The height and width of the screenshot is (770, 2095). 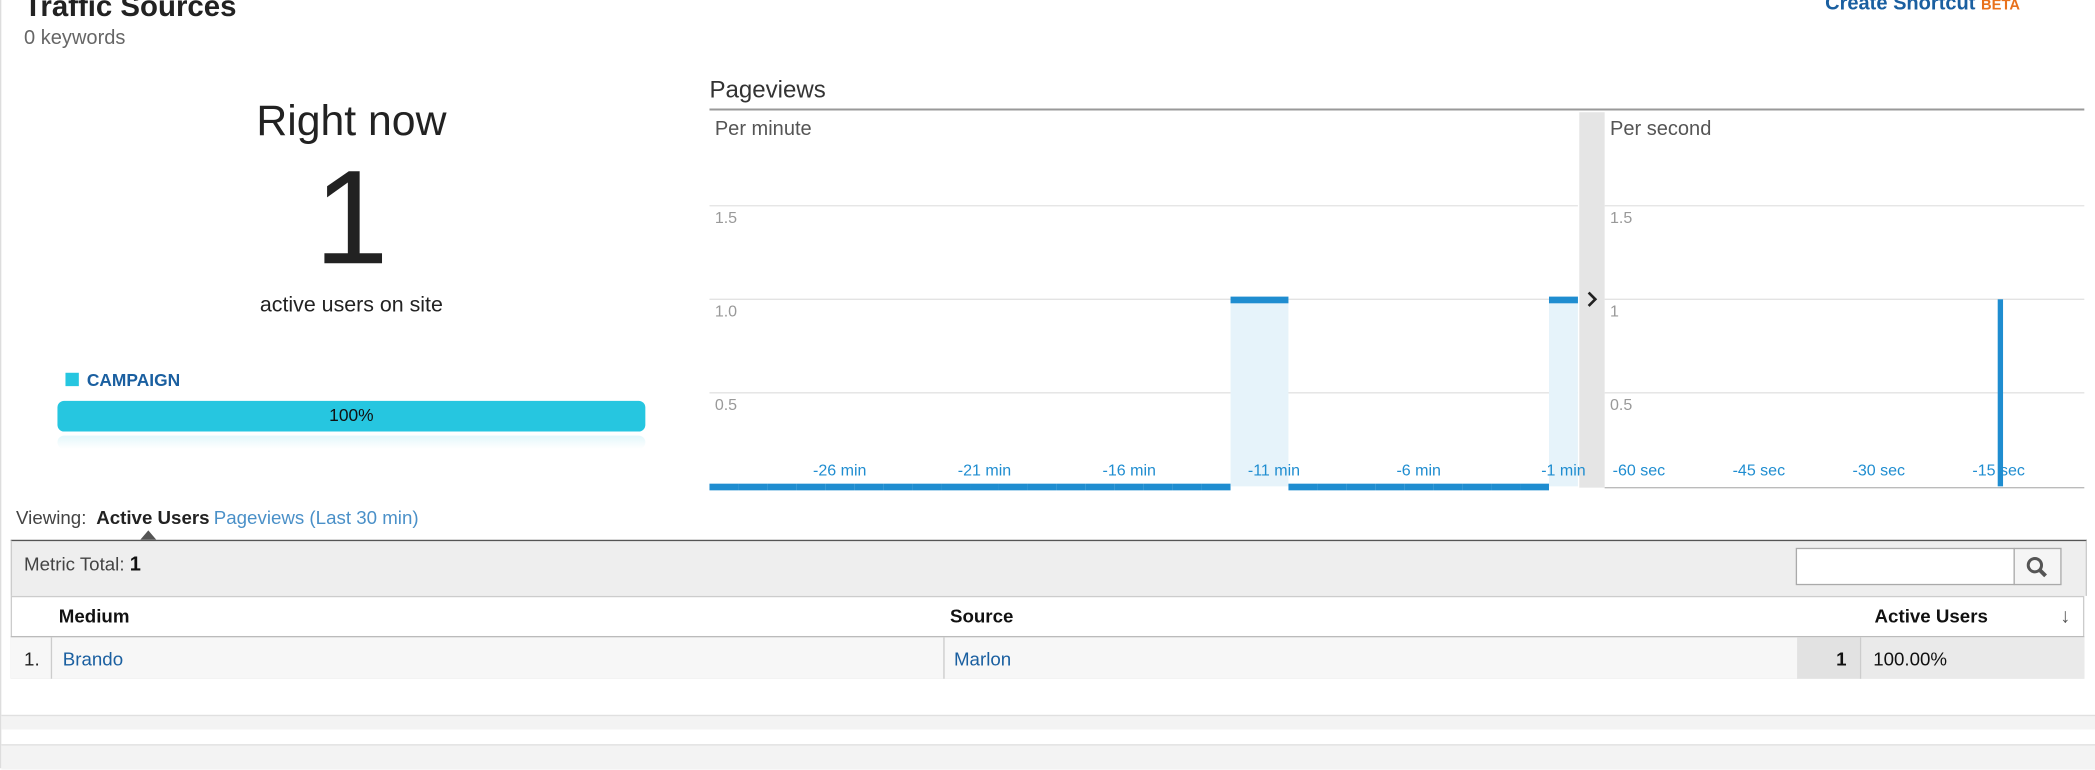 I want to click on border, so click(x=1, y=384).